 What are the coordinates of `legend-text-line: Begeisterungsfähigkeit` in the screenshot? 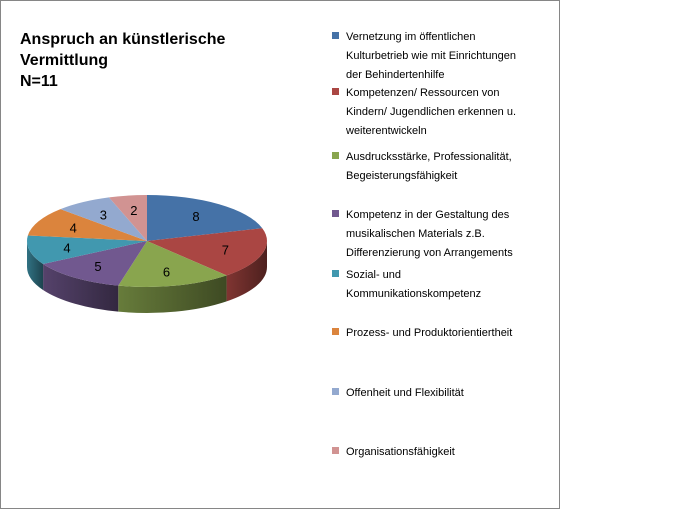 It's located at (402, 176).